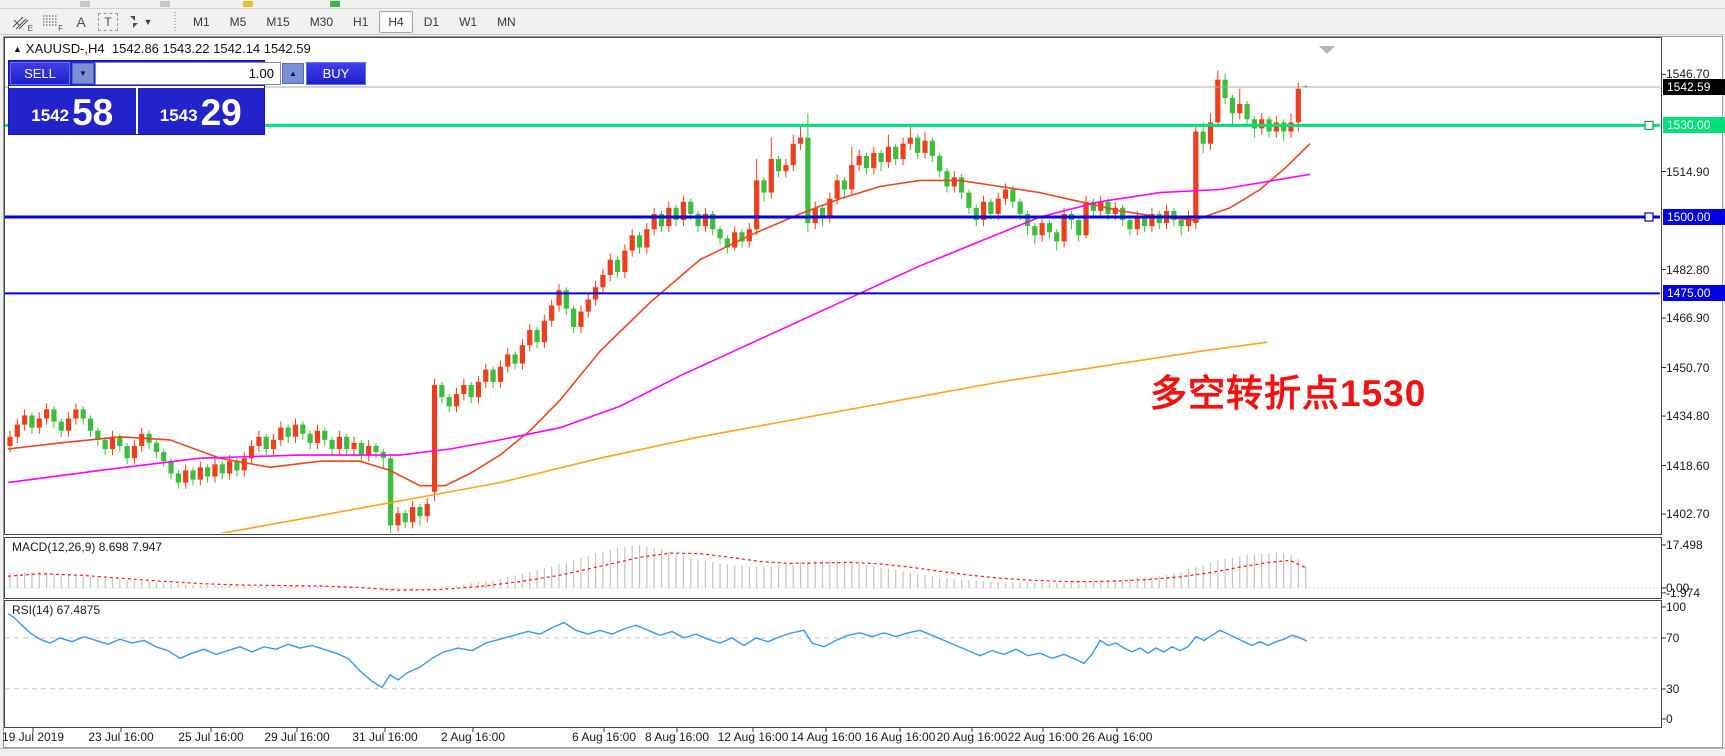 The width and height of the screenshot is (1725, 756). What do you see at coordinates (188, 73) in the screenshot?
I see `volume-input` at bounding box center [188, 73].